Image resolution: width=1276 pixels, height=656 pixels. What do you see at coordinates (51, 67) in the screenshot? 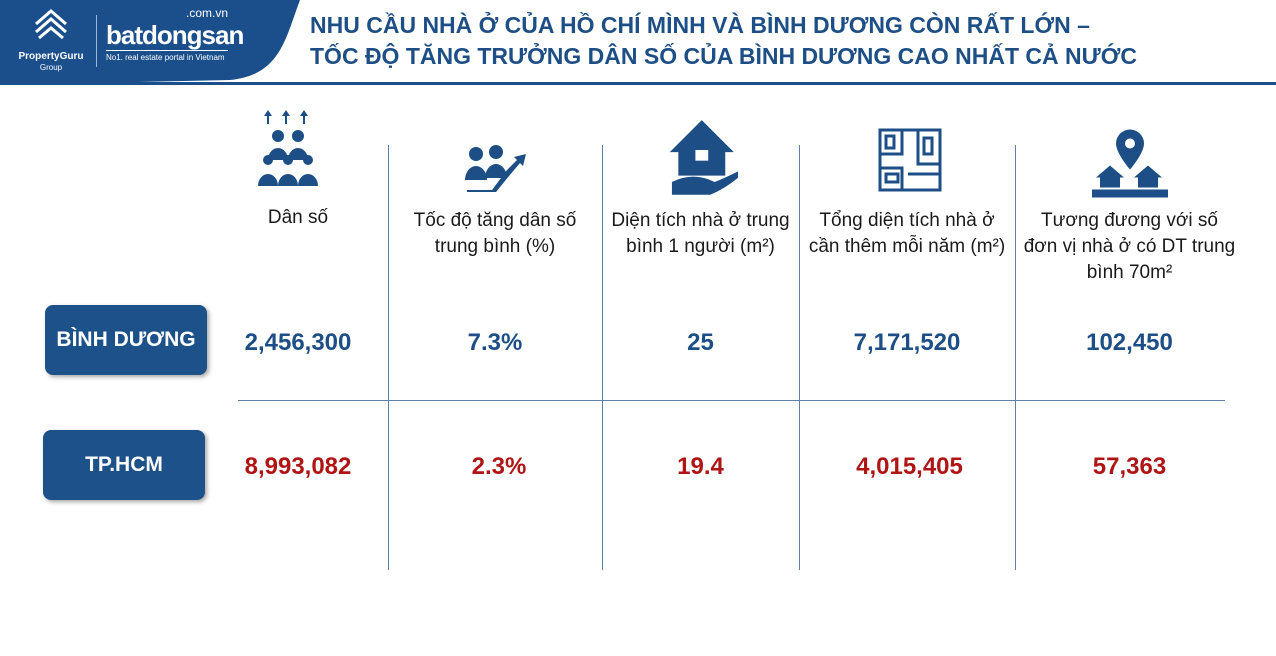
I see `propertyguru-sub: Group` at bounding box center [51, 67].